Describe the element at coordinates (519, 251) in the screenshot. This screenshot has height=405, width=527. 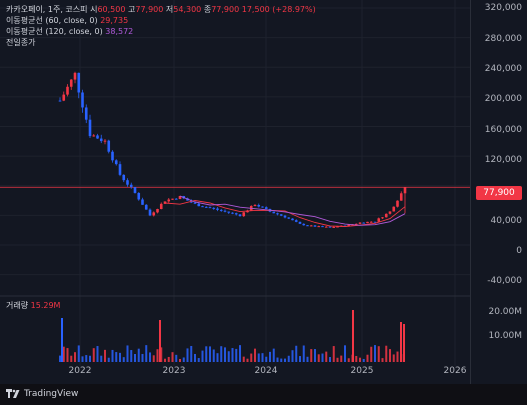
I see `price-tick: 0` at that location.